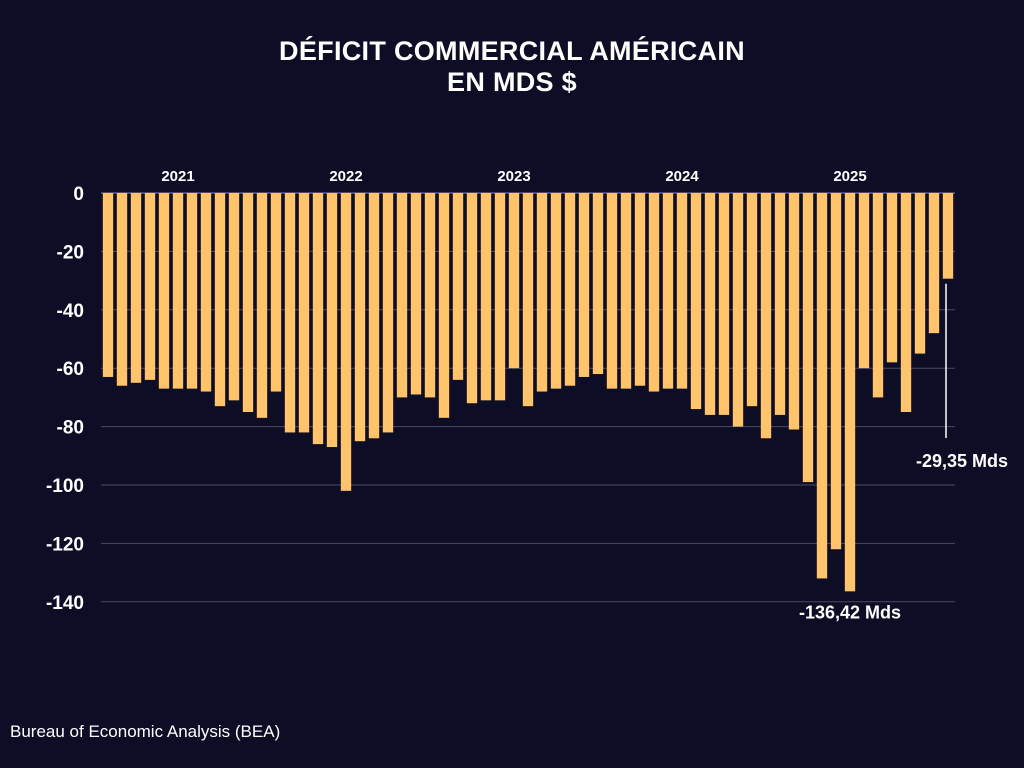  I want to click on annotation-last-label: -29,35 Mds, so click(962, 461).